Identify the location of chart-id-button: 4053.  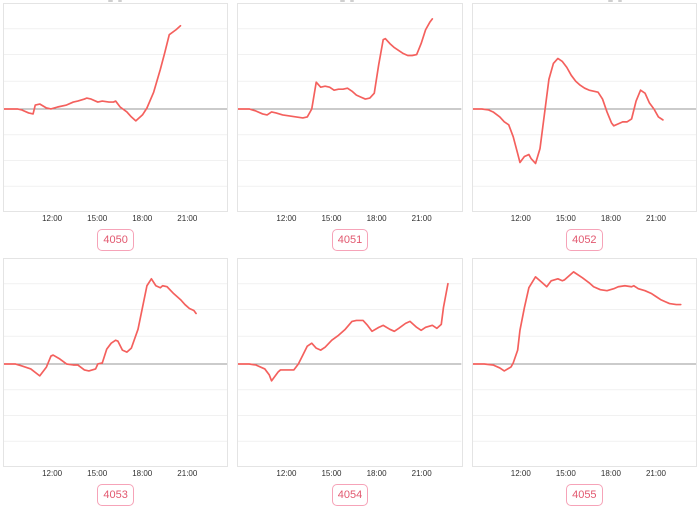
(115, 495).